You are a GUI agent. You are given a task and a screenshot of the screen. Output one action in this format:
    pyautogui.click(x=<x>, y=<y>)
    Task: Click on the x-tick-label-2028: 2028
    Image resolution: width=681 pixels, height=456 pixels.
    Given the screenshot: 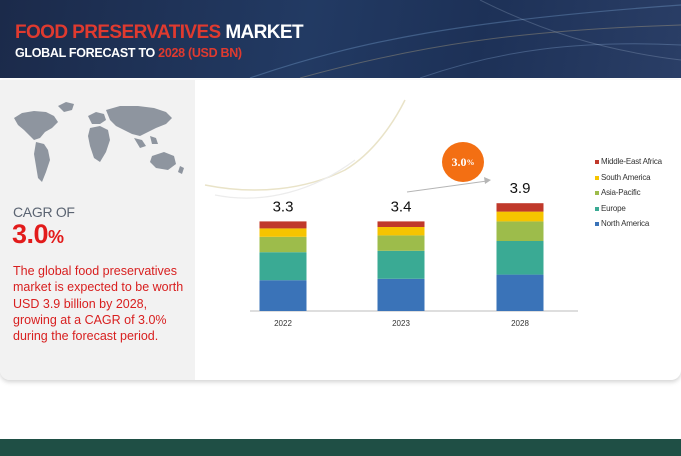 What is the action you would take?
    pyautogui.click(x=520, y=323)
    